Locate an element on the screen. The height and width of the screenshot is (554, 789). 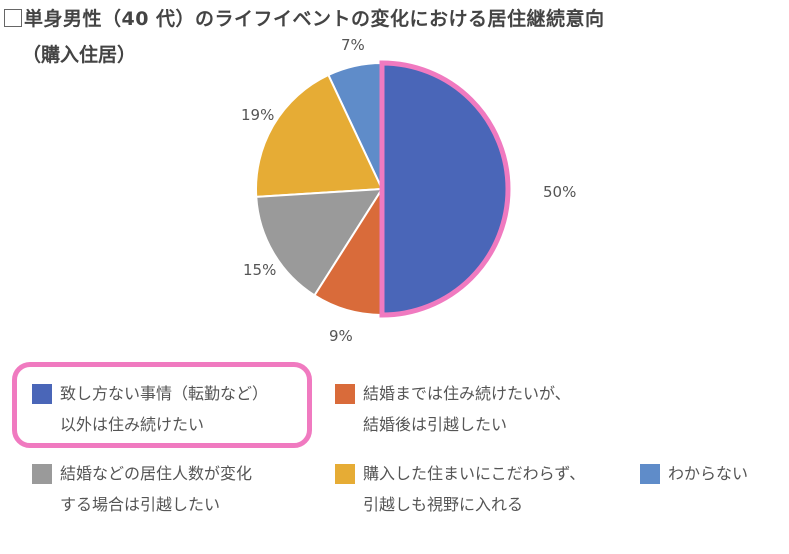
chart-subtitle: （購入住居） is located at coordinates (79, 55).